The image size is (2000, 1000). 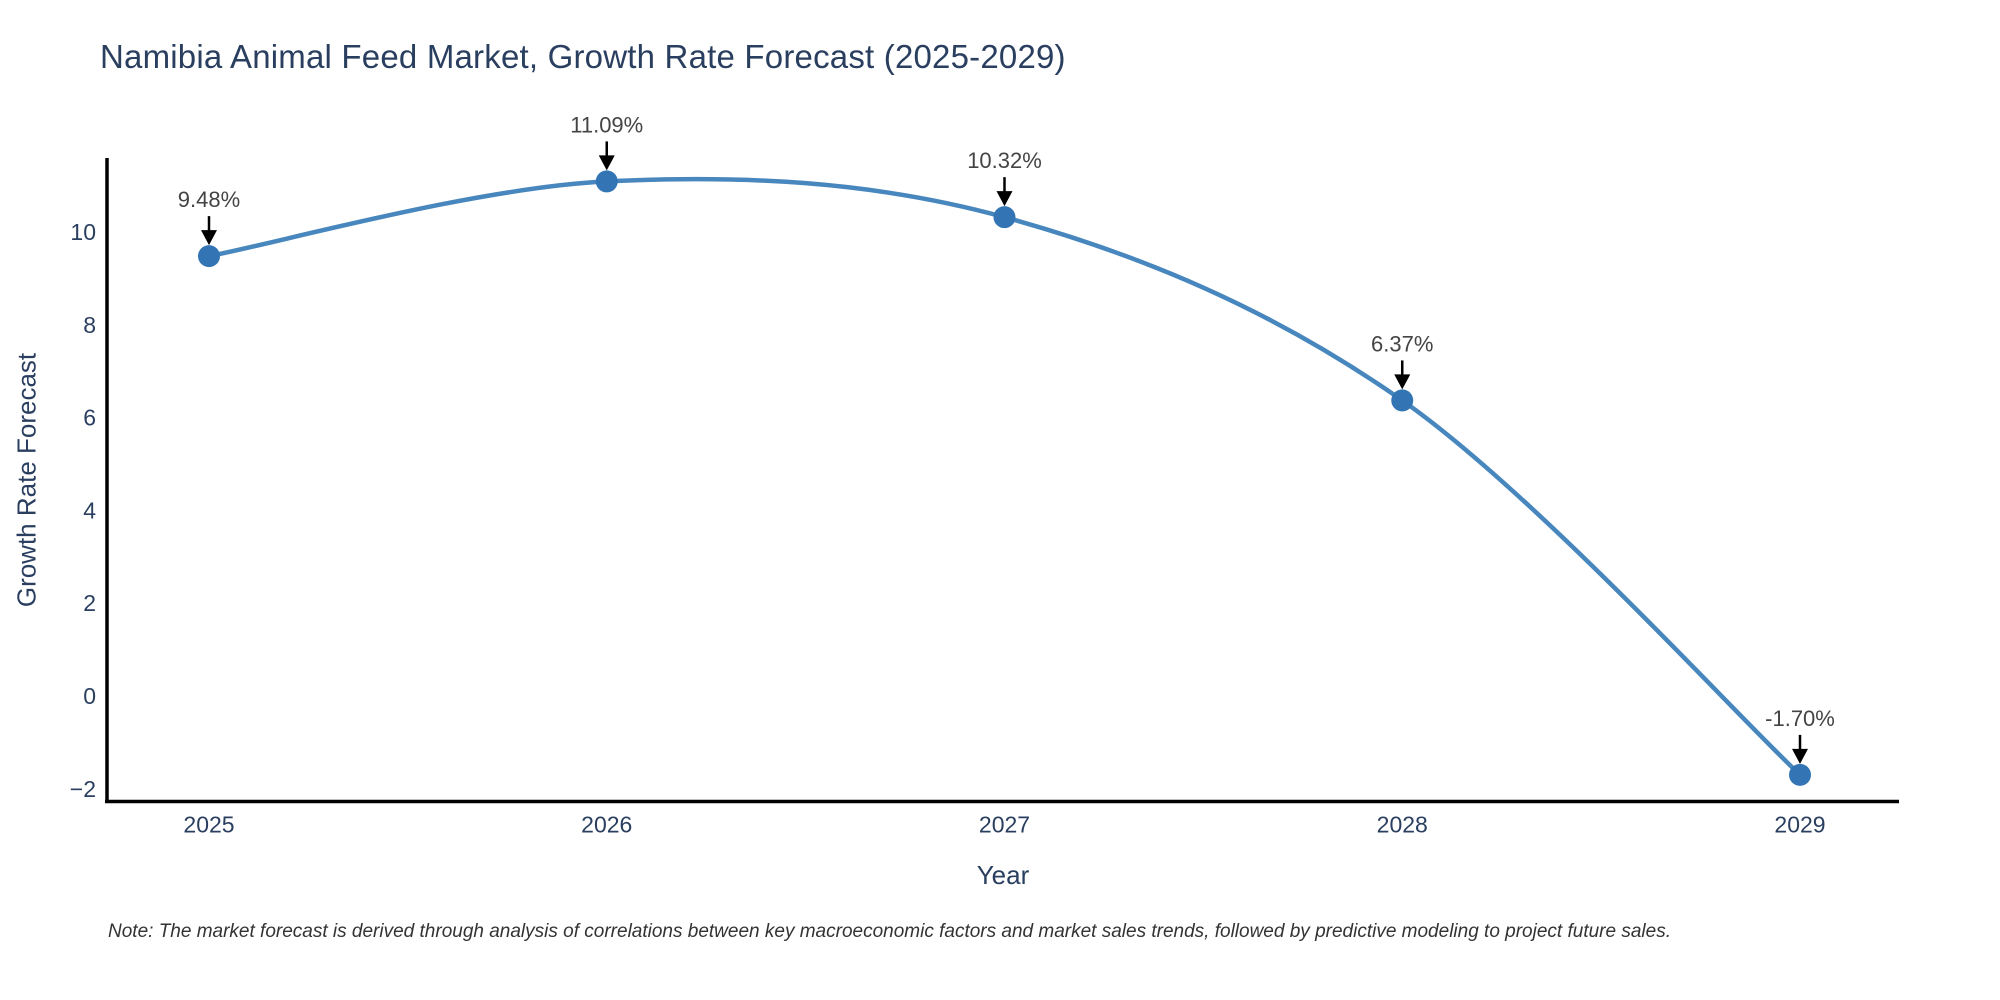 I want to click on y-tick-label--2: −2, so click(x=83, y=789).